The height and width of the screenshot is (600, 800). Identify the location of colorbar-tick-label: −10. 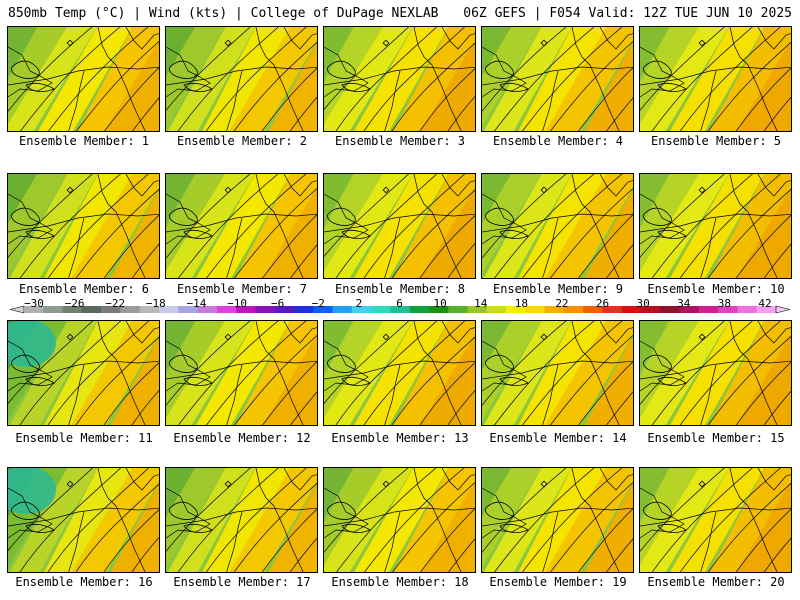
(237, 303).